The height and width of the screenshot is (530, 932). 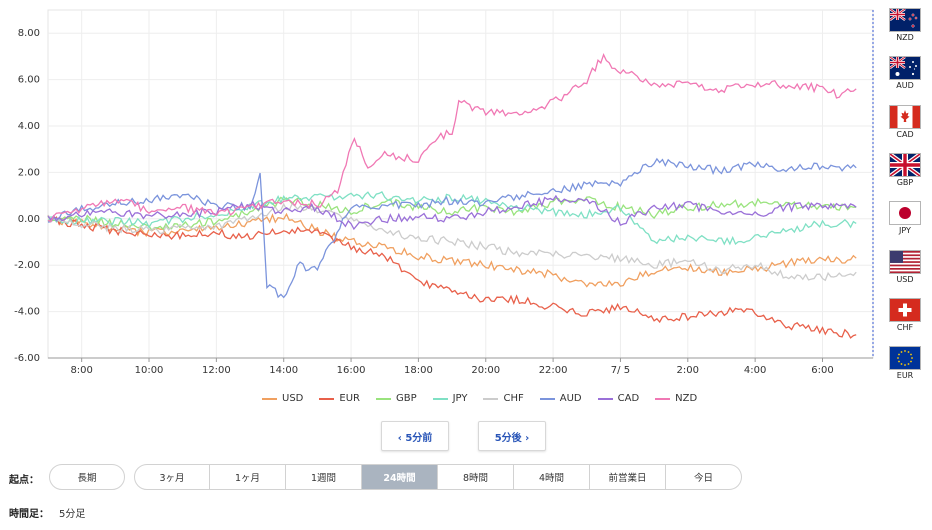 I want to click on flag-item-eur: EUR, so click(x=905, y=363).